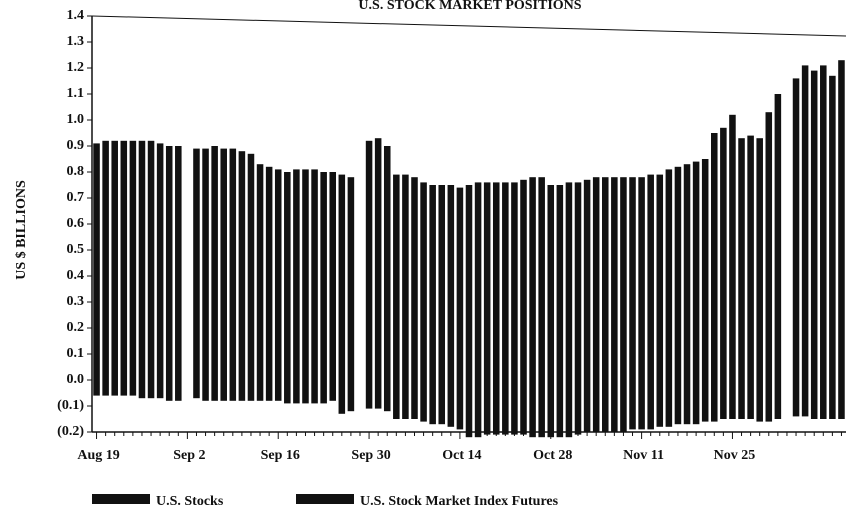  I want to click on y-tick-label: 1.1, so click(76, 93).